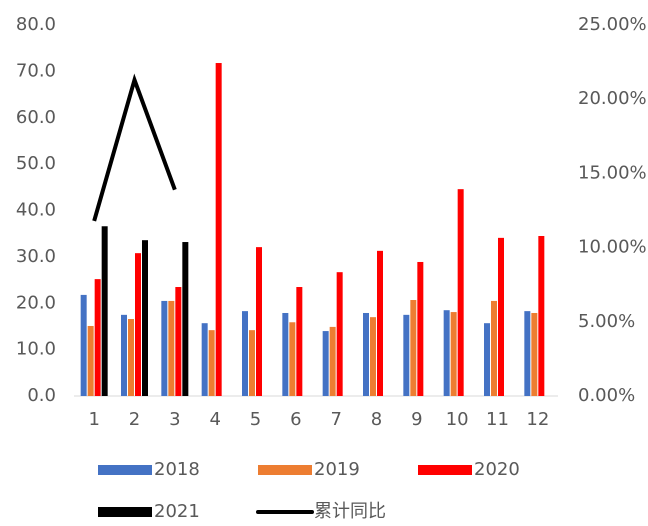 The height and width of the screenshot is (526, 648). What do you see at coordinates (36, 117) in the screenshot?
I see `y-tick-label: 60.0` at bounding box center [36, 117].